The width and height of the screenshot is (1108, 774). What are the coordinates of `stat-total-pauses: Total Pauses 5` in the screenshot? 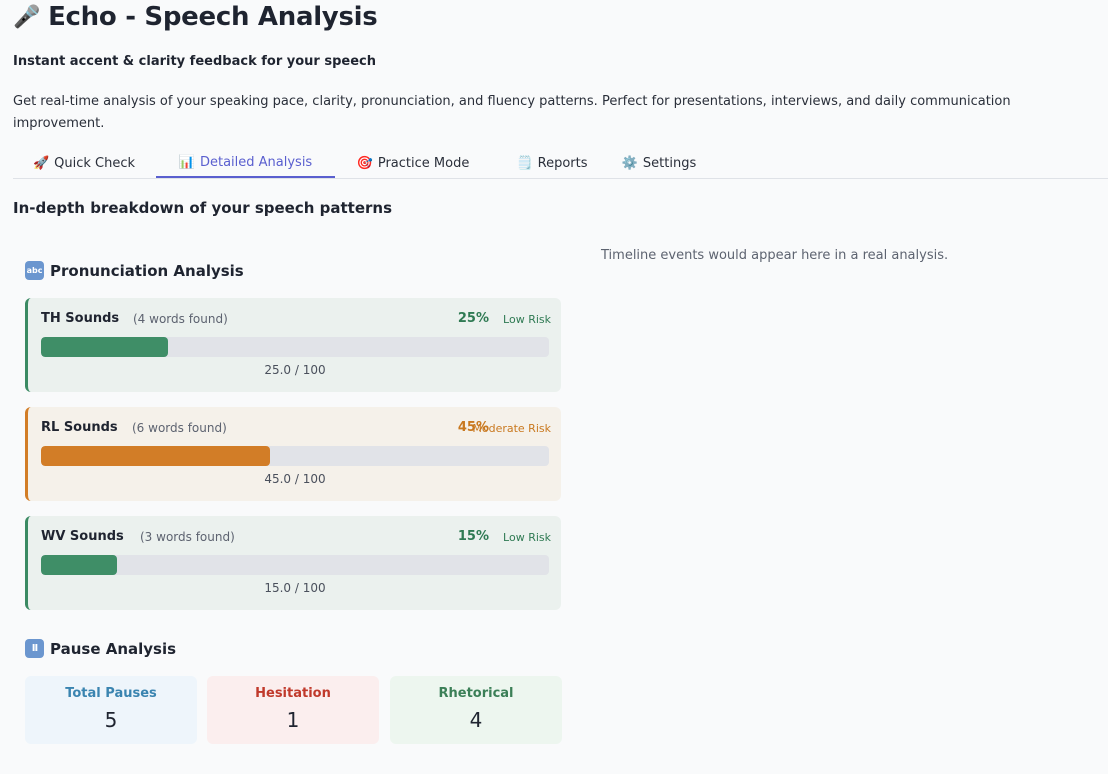 It's located at (111, 710).